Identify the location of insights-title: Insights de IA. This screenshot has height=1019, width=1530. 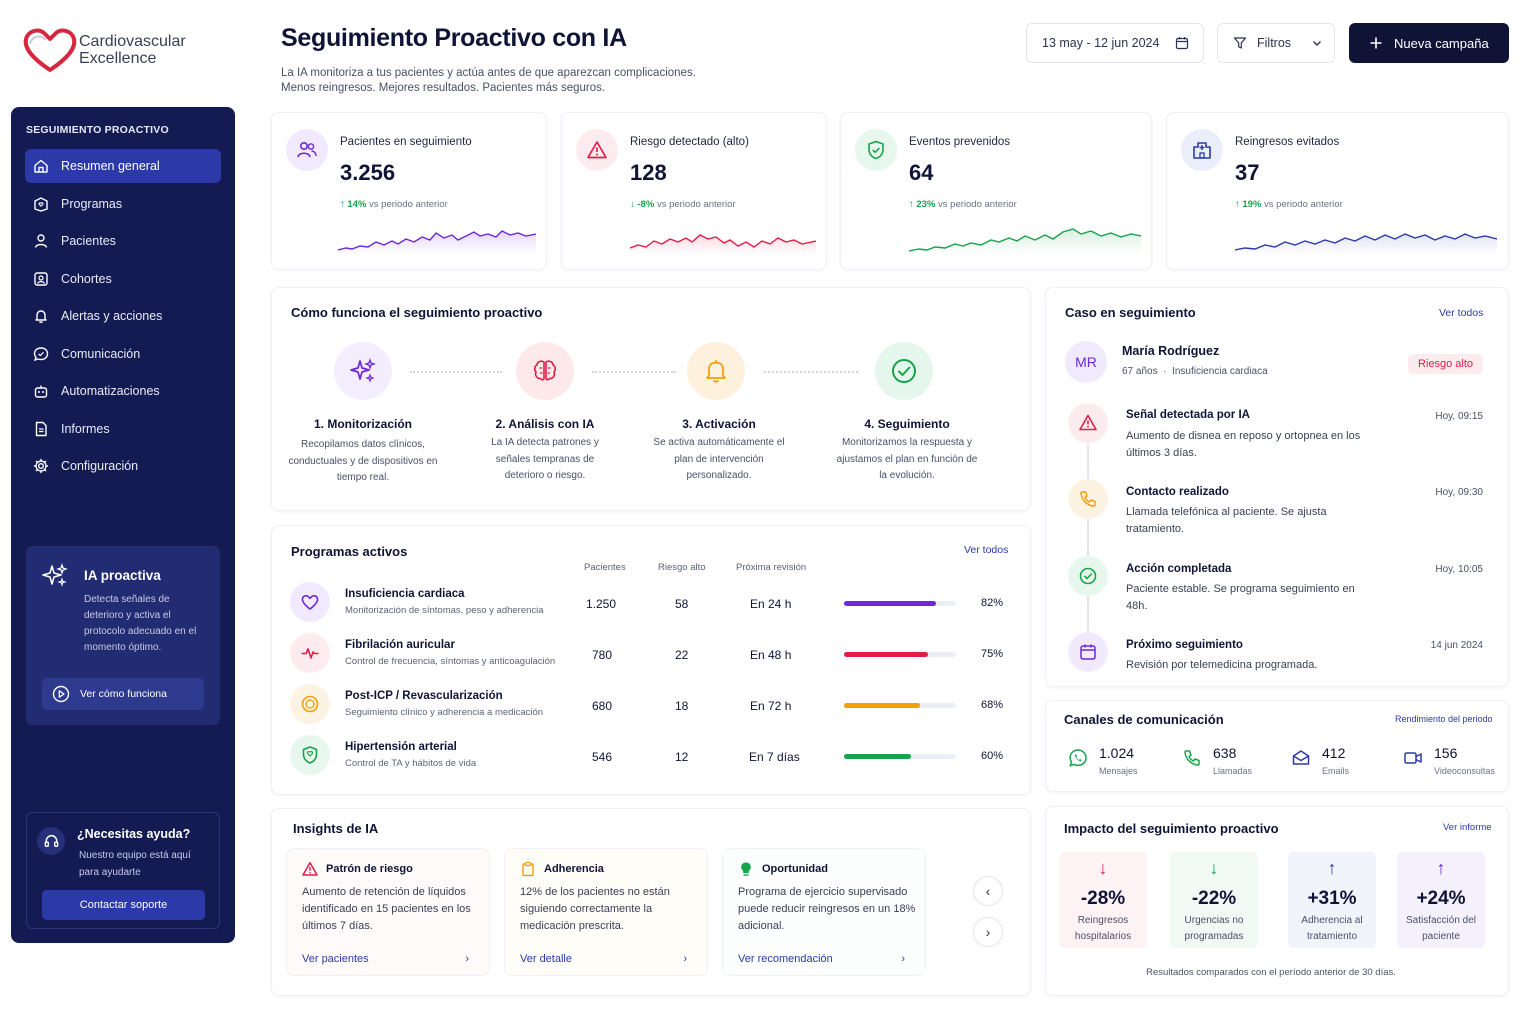
(336, 828).